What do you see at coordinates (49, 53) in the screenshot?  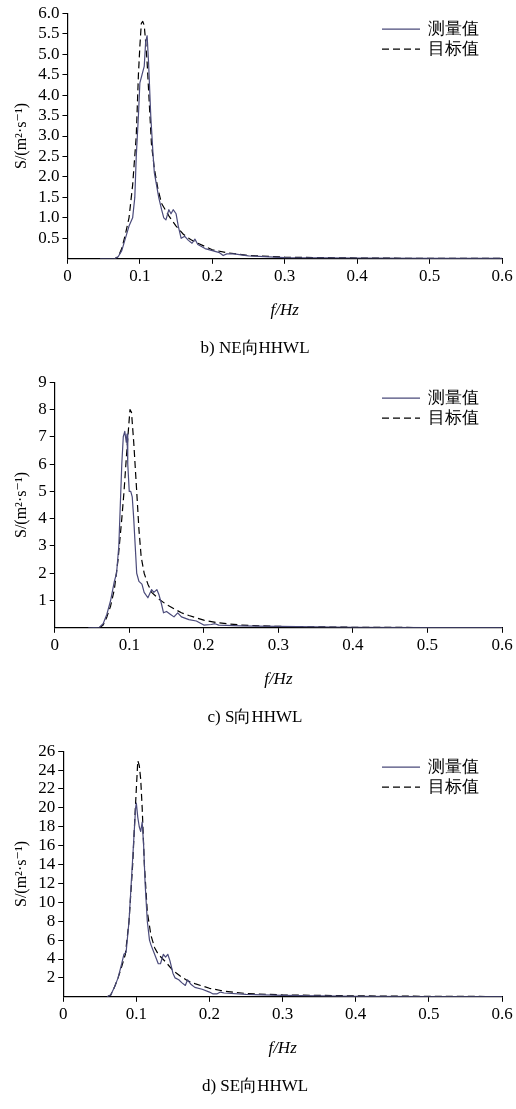 I see `y-tick-label: 5.0` at bounding box center [49, 53].